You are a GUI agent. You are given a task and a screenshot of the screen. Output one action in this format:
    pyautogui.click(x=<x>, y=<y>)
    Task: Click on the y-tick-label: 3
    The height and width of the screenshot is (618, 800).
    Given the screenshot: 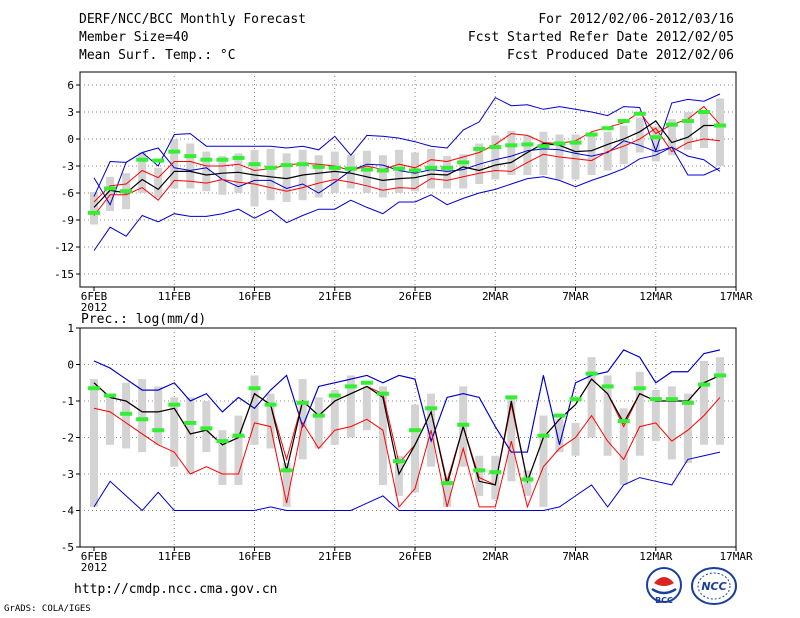 What is the action you would take?
    pyautogui.click(x=70, y=112)
    